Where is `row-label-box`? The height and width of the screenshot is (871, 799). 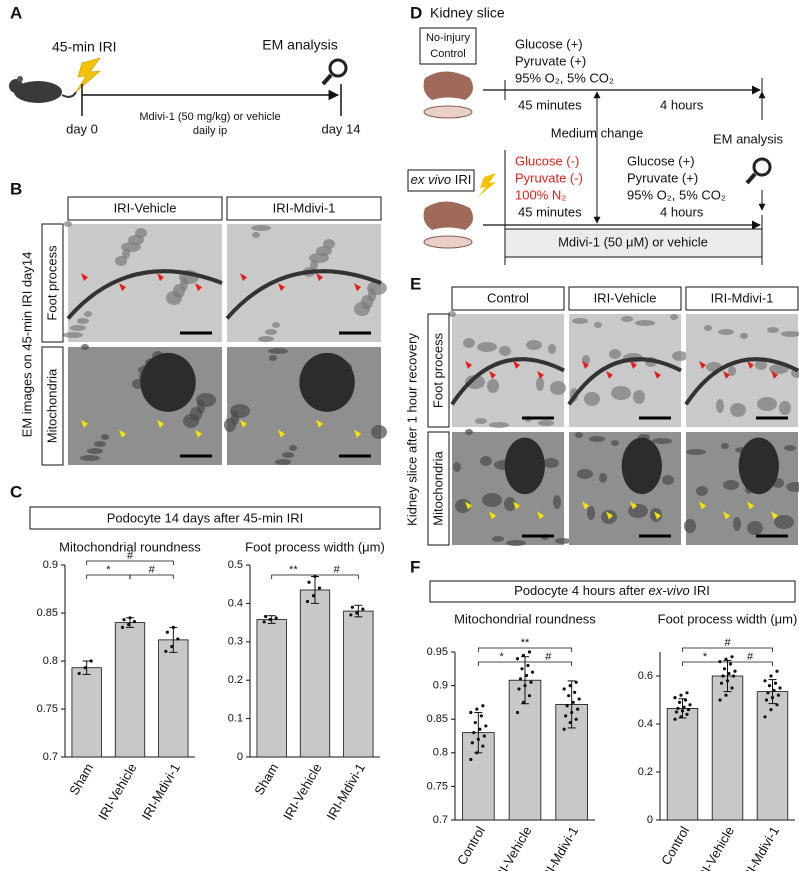
row-label-box is located at coordinates (52, 406).